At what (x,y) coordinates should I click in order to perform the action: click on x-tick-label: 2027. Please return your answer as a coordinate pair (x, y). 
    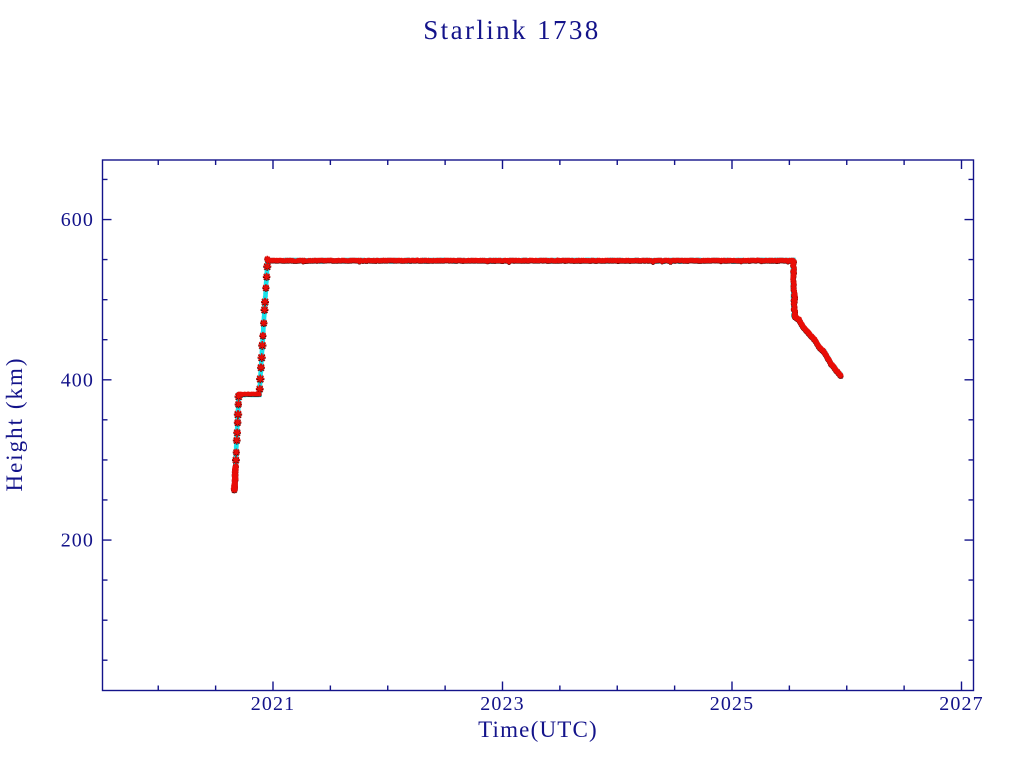
    Looking at the image, I should click on (961, 704).